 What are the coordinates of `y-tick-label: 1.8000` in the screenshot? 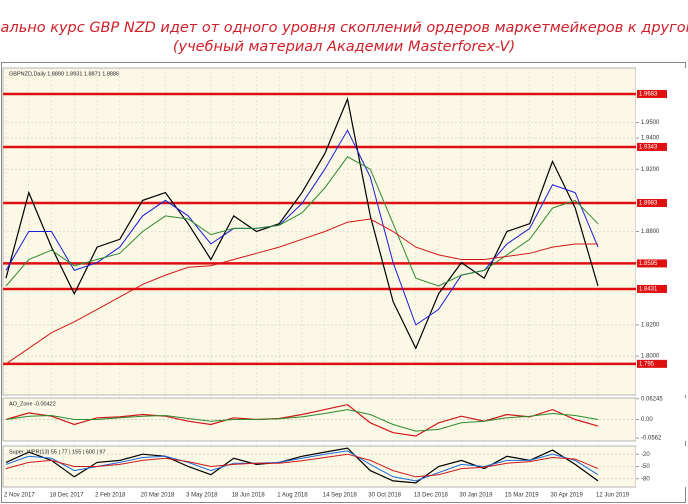 It's located at (650, 357).